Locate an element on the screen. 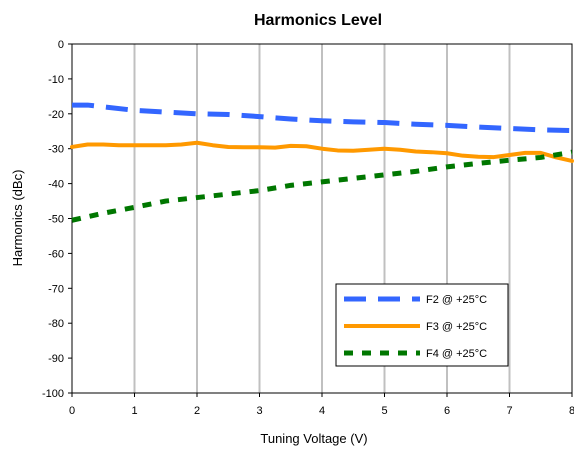 Image resolution: width=574 pixels, height=457 pixels. x-tick-label: 7 is located at coordinates (509, 411).